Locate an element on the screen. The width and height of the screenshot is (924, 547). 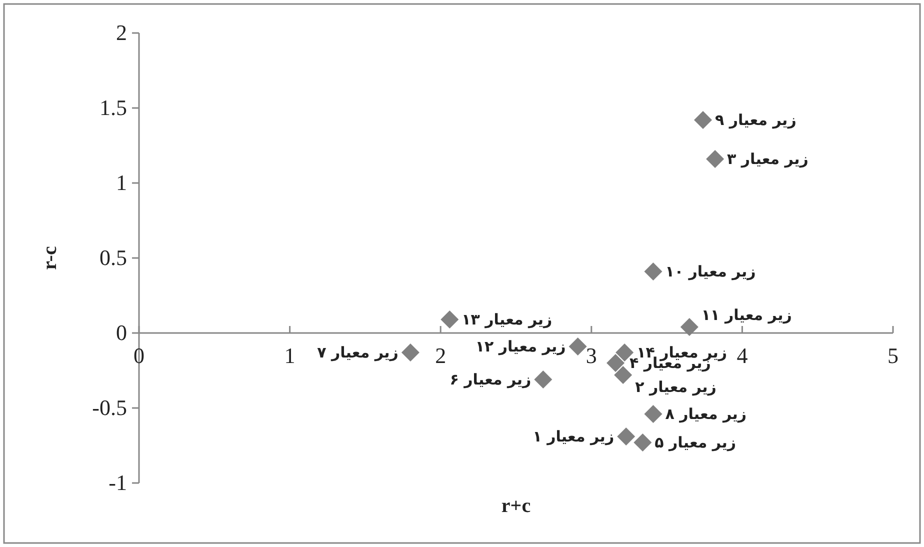
annotation: زیر معیار ۹ is located at coordinates (755, 120).